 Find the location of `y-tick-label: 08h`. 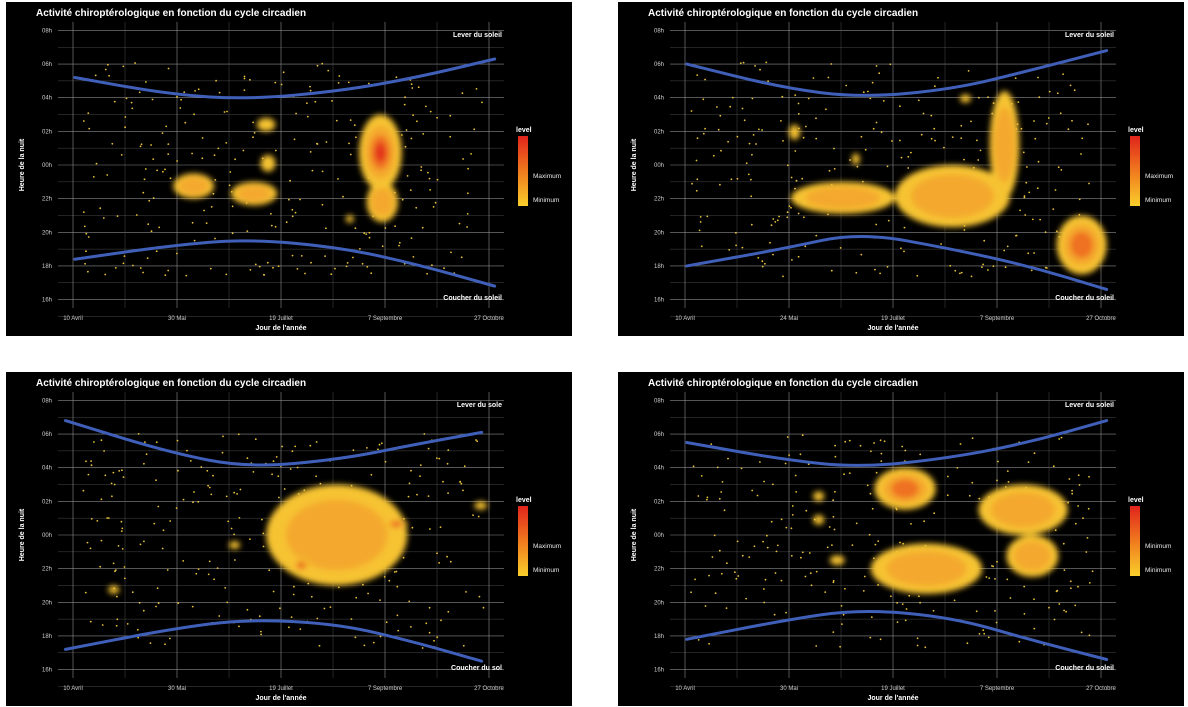

y-tick-label: 08h is located at coordinates (659, 401).